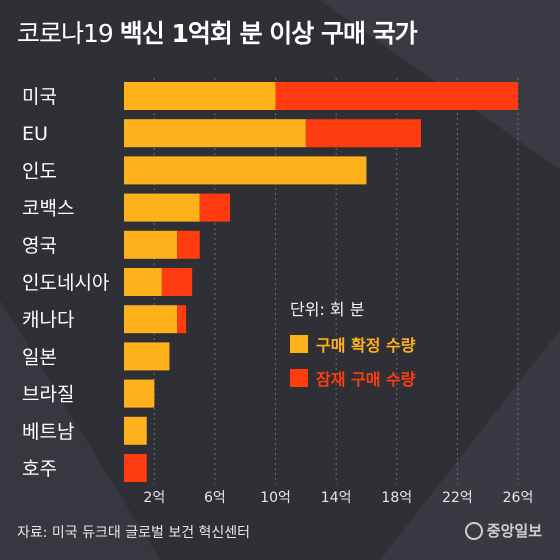 The height and width of the screenshot is (560, 560). Describe the element at coordinates (39, 246) in the screenshot. I see `category-label: 영국` at that location.